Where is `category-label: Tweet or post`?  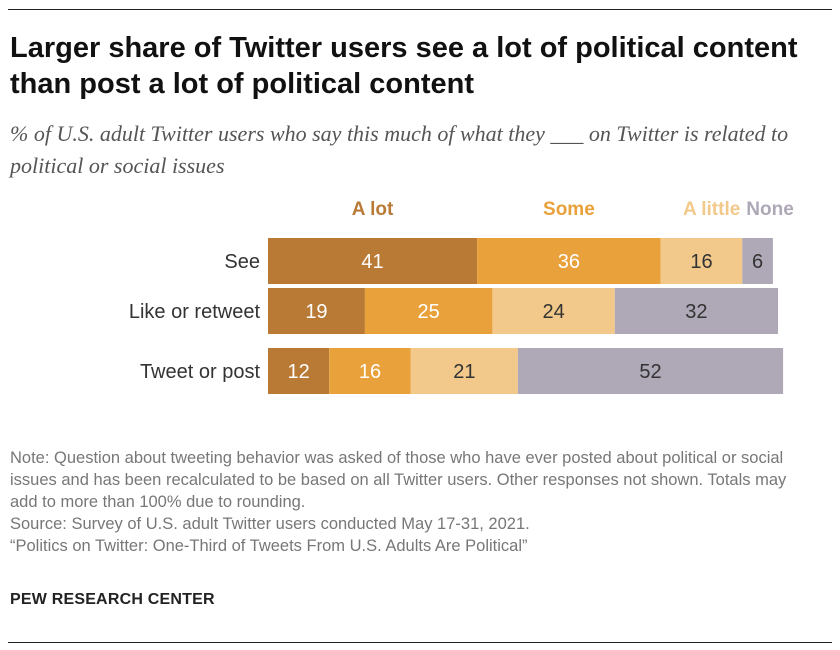 category-label: Tweet or post is located at coordinates (200, 372).